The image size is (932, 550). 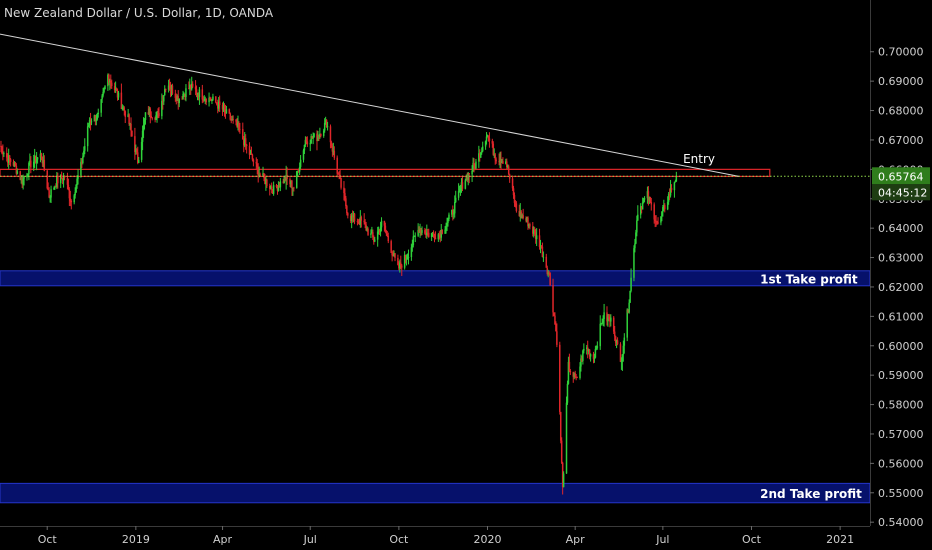 What do you see at coordinates (385, 173) in the screenshot?
I see `entry-zone` at bounding box center [385, 173].